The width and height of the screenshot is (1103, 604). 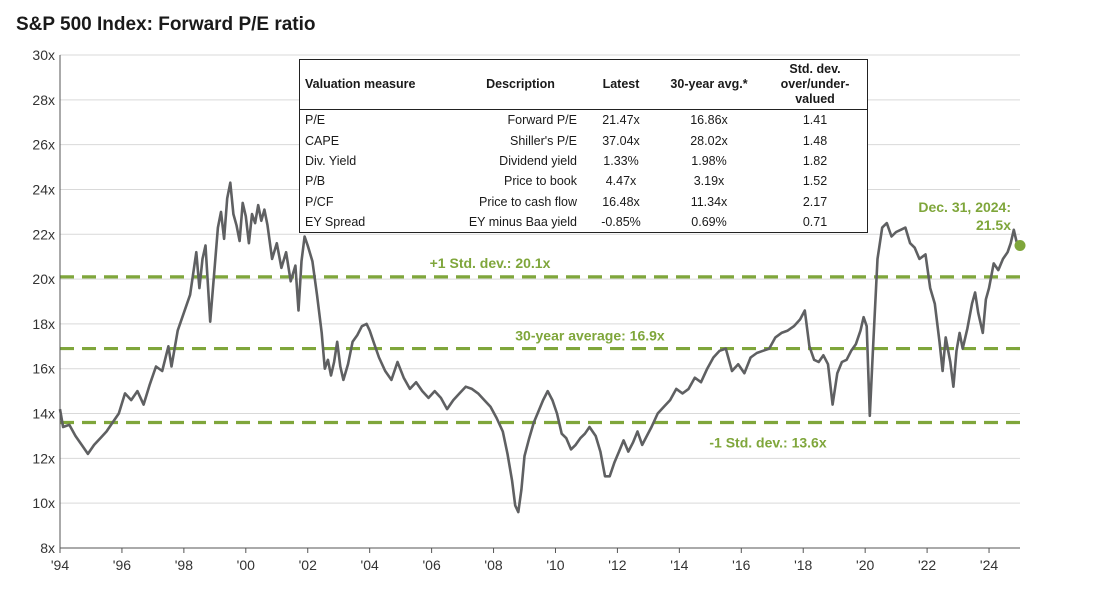 What do you see at coordinates (927, 565) in the screenshot?
I see `x-tick-label: '22` at bounding box center [927, 565].